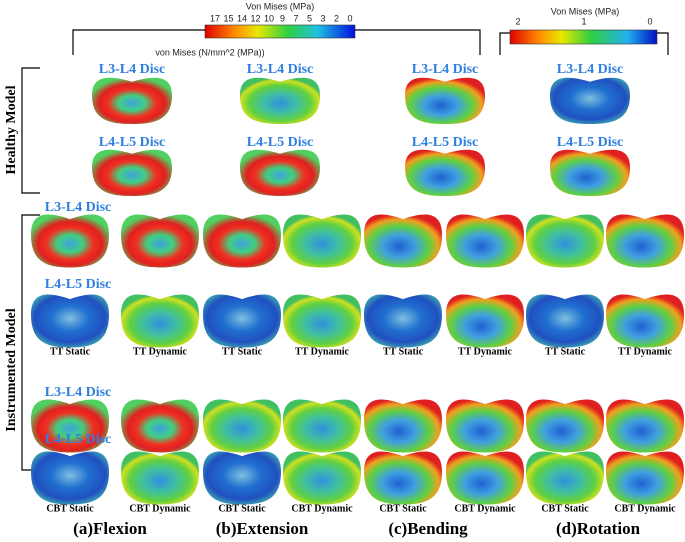  Describe the element at coordinates (11, 369) in the screenshot. I see `model-label: Instrumented Model` at that location.